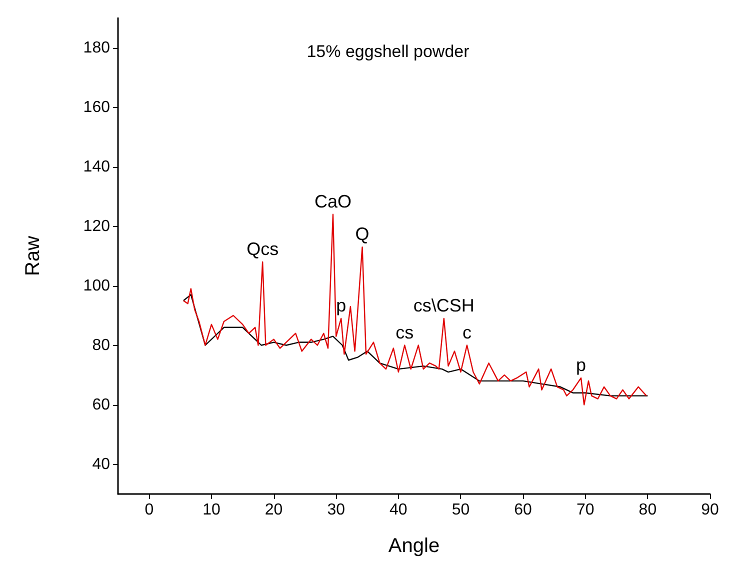  Describe the element at coordinates (96, 107) in the screenshot. I see `y-tick-label: 160` at that location.